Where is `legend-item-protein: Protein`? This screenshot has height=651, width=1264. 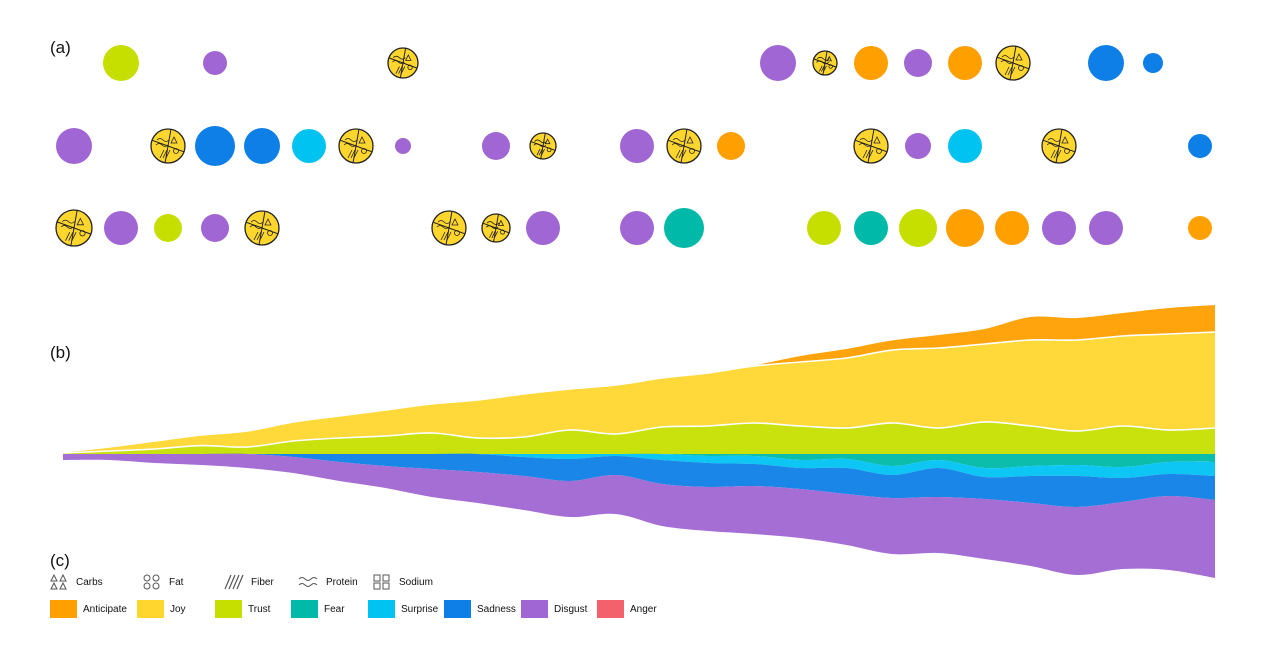 legend-item-protein: Protein is located at coordinates (328, 582).